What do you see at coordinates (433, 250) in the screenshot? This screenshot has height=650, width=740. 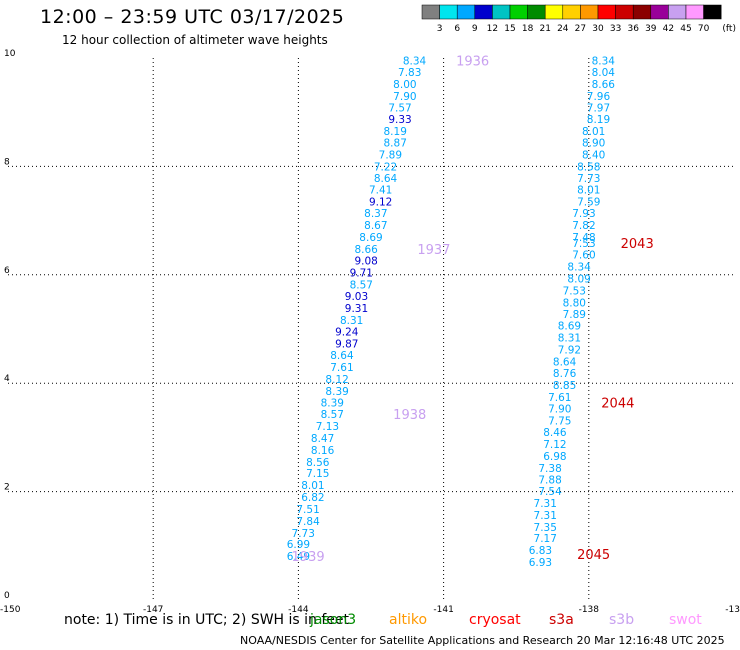 I see `pass-time-label: 1937` at bounding box center [433, 250].